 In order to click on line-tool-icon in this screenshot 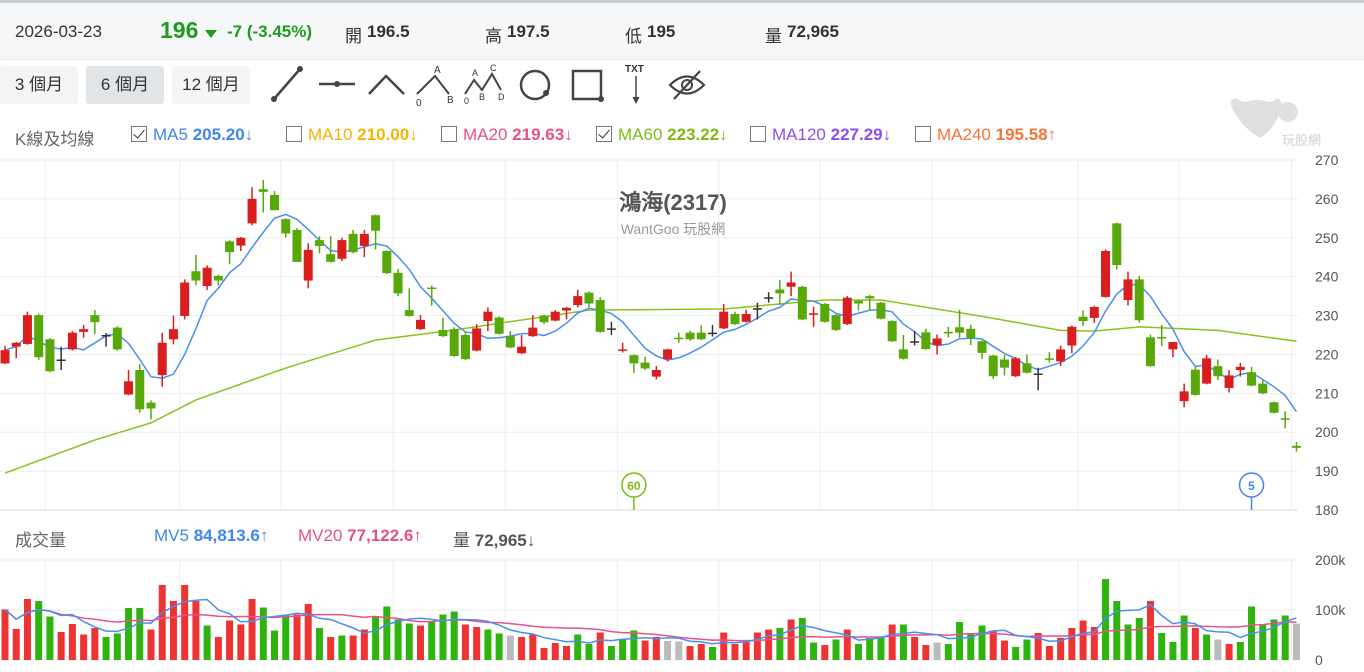, I will do `click(288, 85)`.